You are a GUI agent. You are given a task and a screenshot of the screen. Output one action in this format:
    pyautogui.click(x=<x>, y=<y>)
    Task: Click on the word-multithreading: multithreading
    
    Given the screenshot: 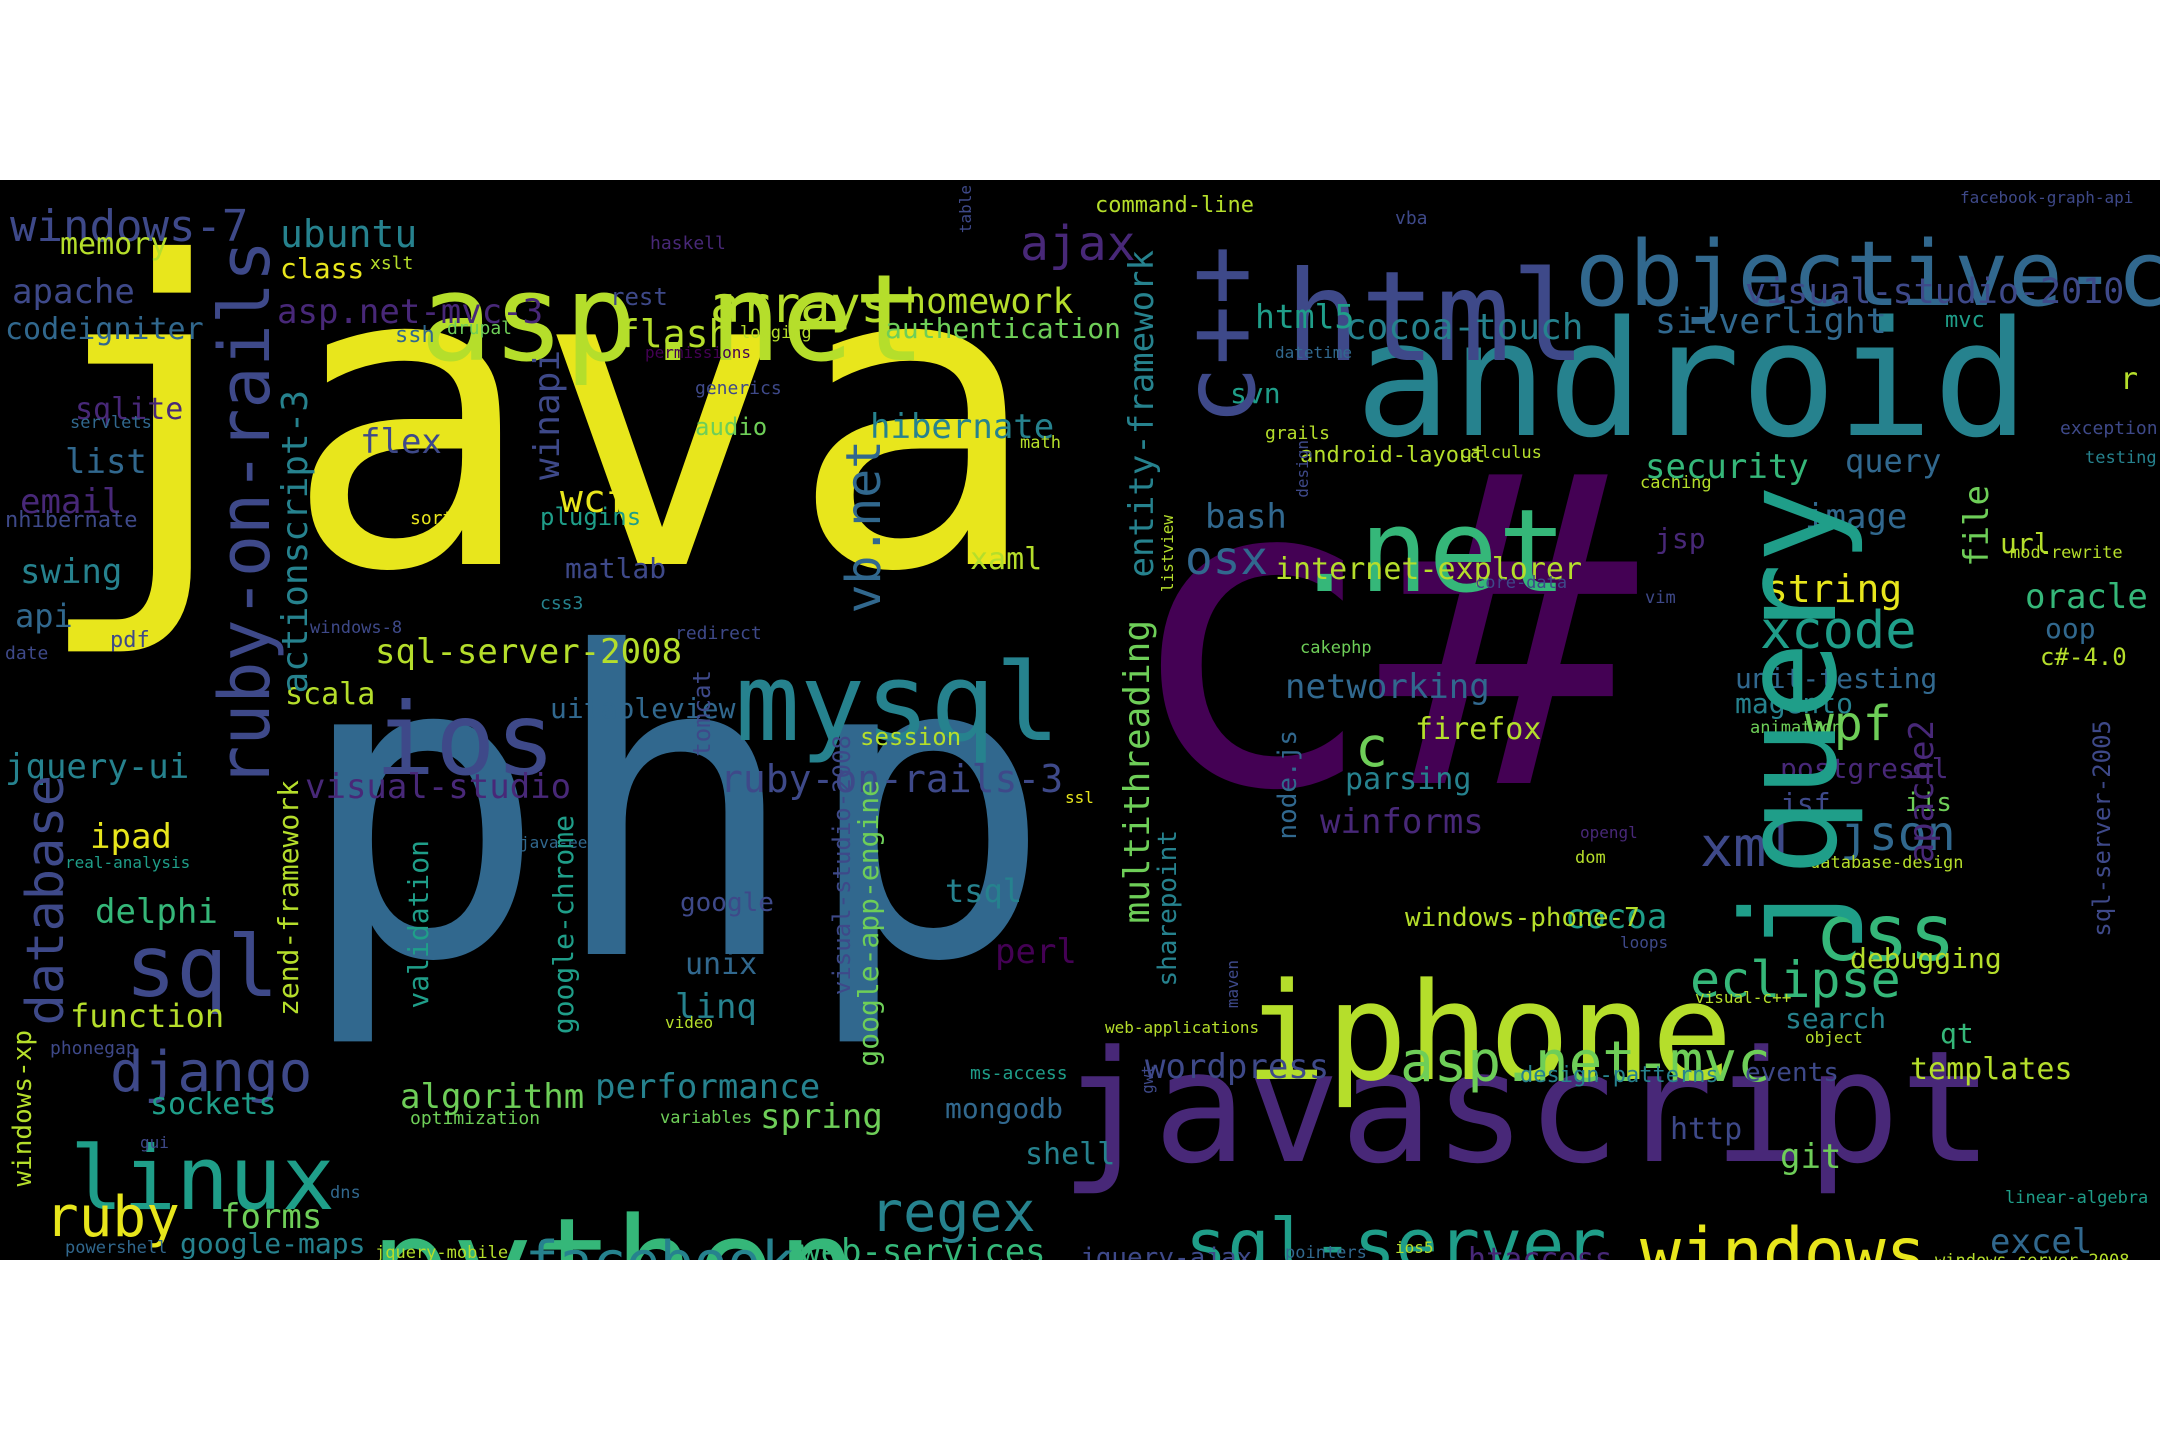 What is the action you would take?
    pyautogui.click(x=1137, y=772)
    